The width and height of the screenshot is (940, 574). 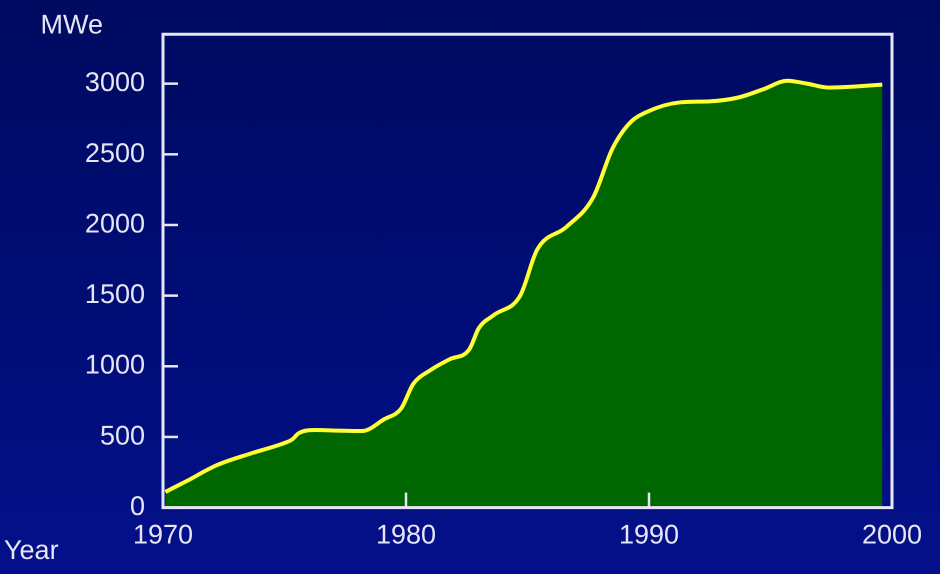 I want to click on x-tick-label: 1970, so click(x=163, y=534).